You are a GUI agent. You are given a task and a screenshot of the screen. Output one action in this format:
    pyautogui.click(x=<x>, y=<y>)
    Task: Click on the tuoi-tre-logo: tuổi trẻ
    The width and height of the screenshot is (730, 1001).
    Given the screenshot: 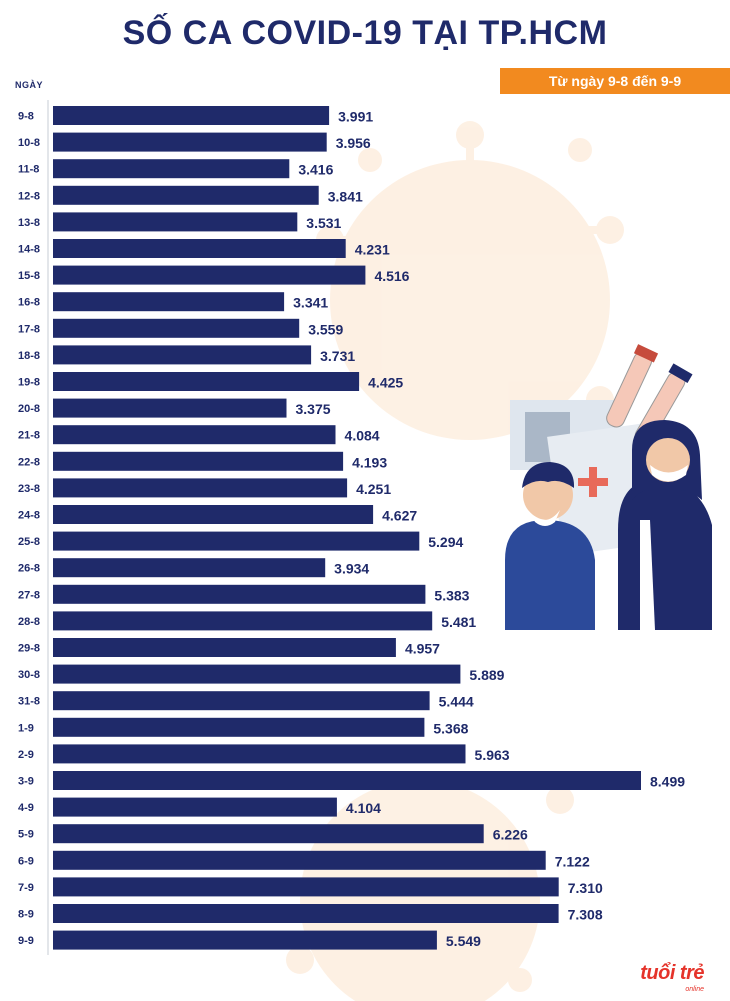 What is the action you would take?
    pyautogui.click(x=672, y=973)
    